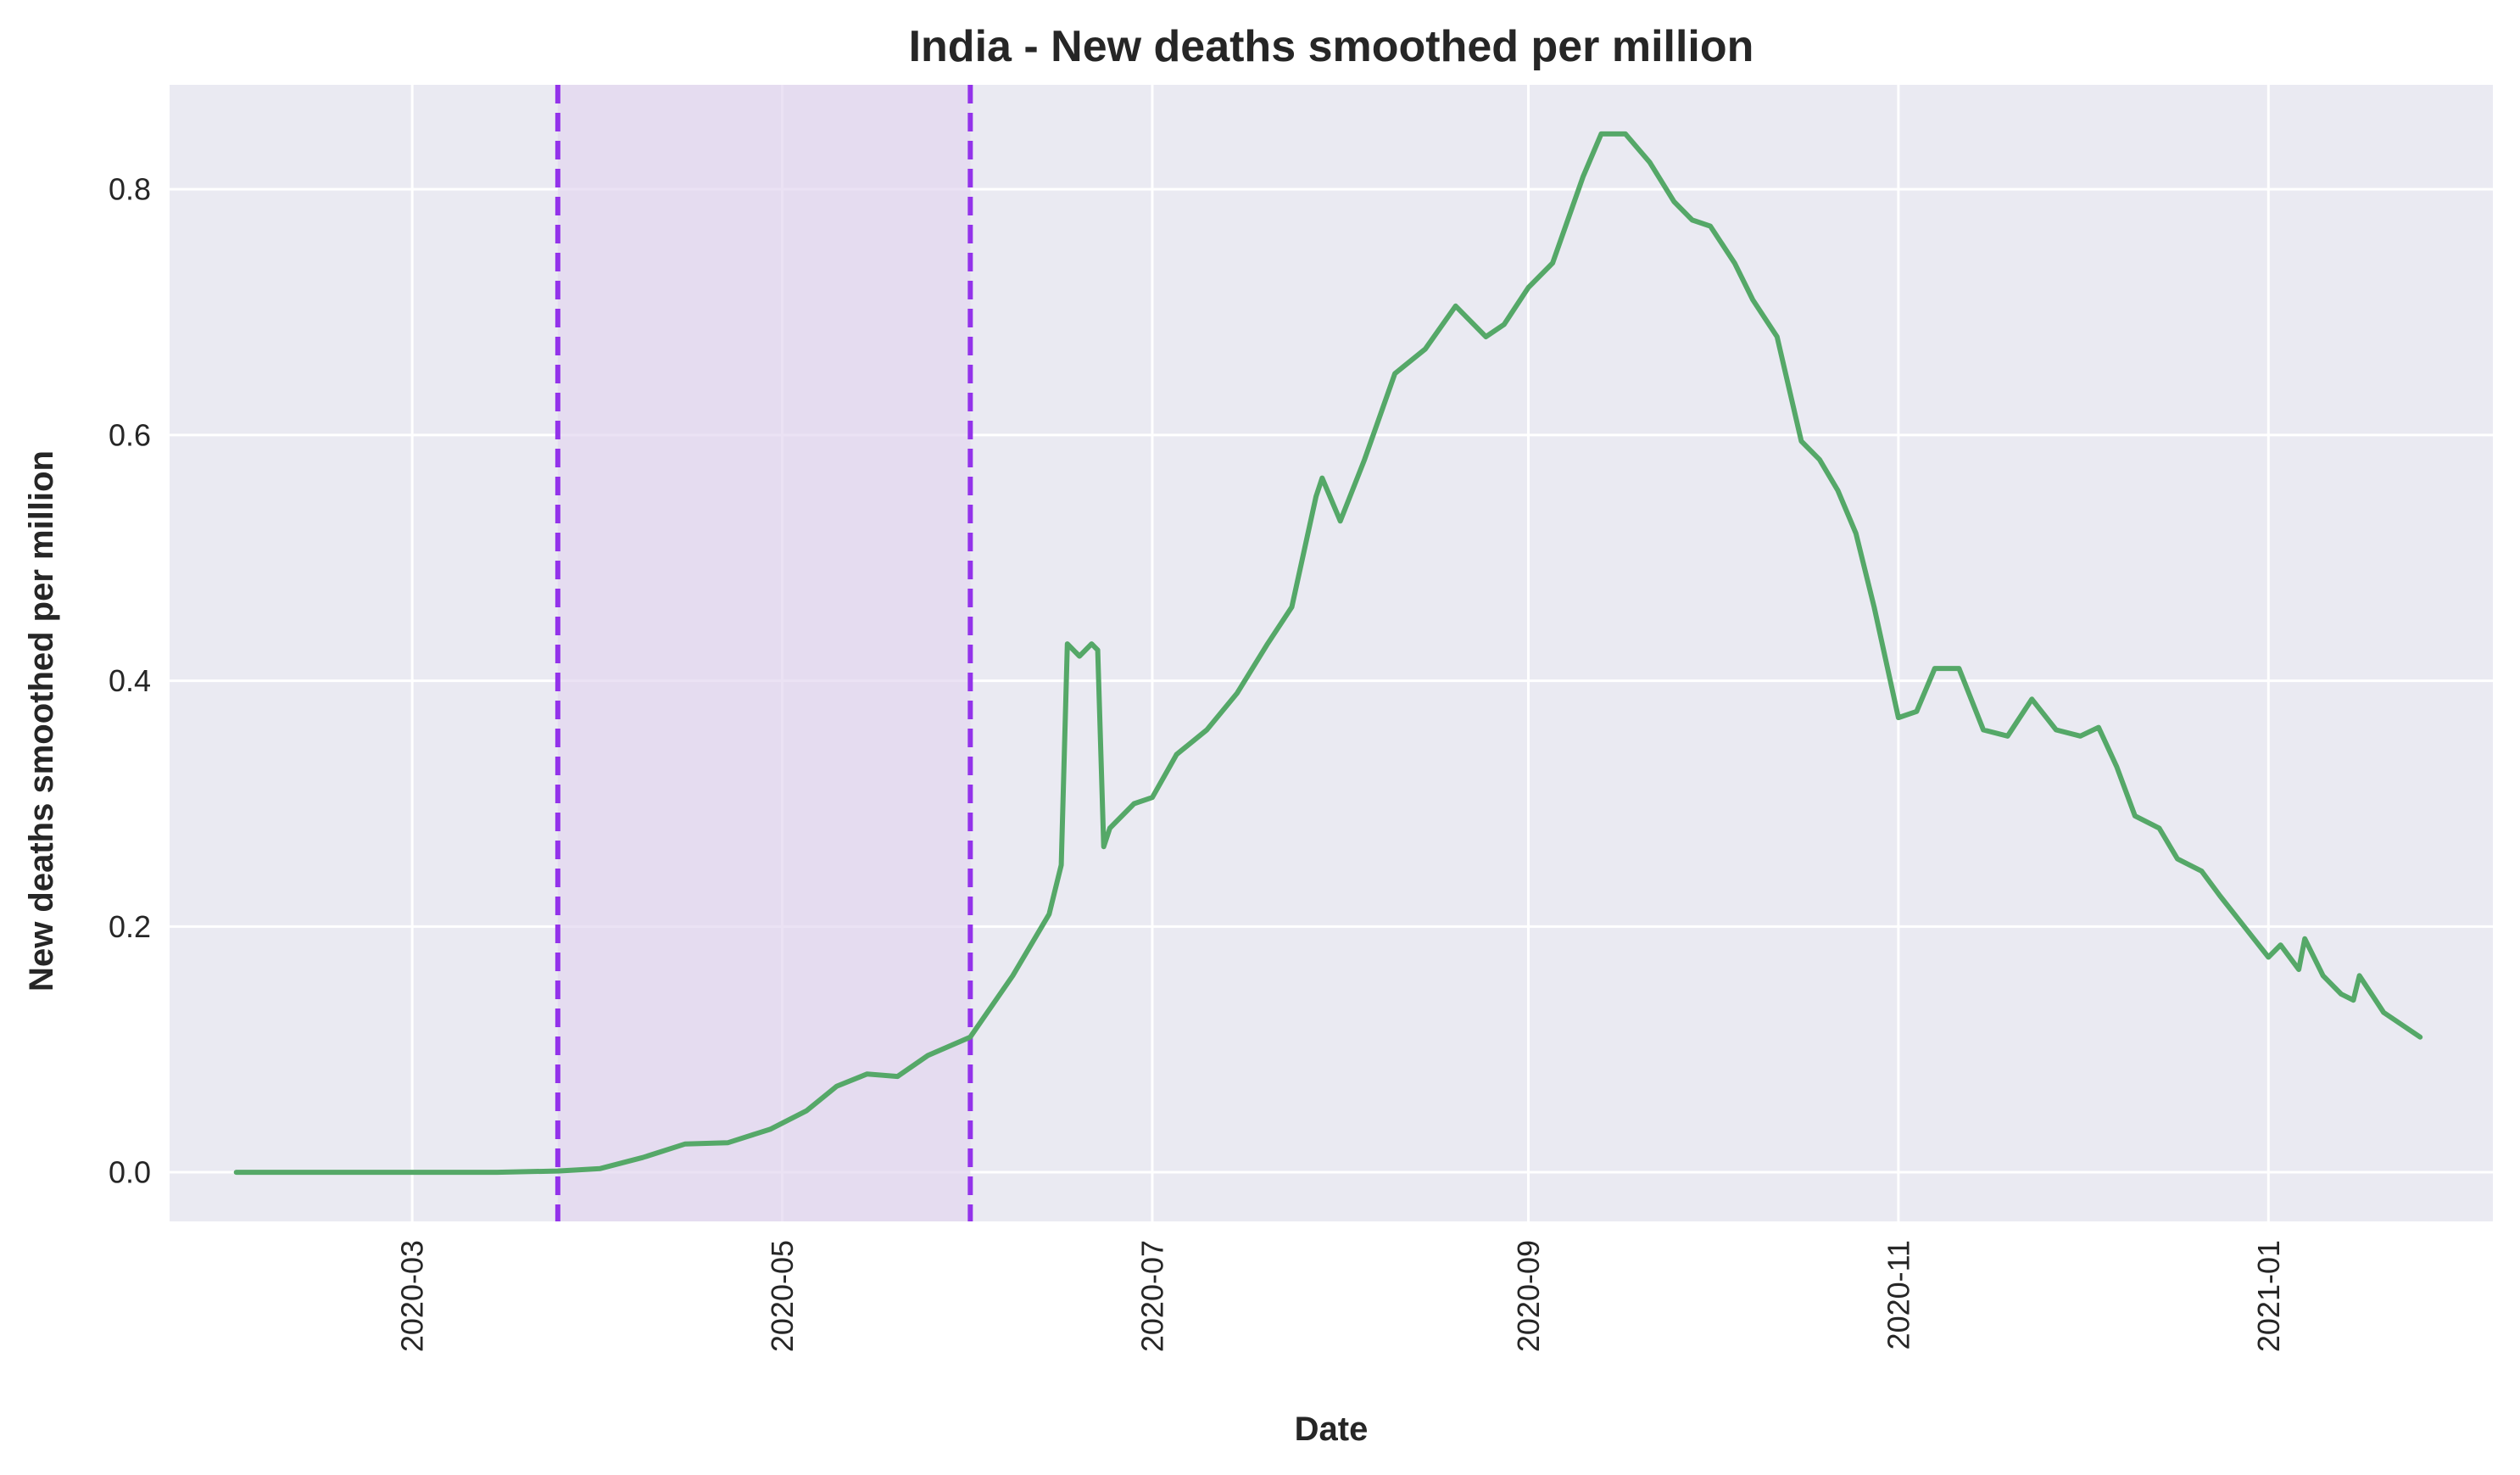 The height and width of the screenshot is (1475, 2520). What do you see at coordinates (41, 721) in the screenshot?
I see `y-axis-label: New deaths smoothed per million` at bounding box center [41, 721].